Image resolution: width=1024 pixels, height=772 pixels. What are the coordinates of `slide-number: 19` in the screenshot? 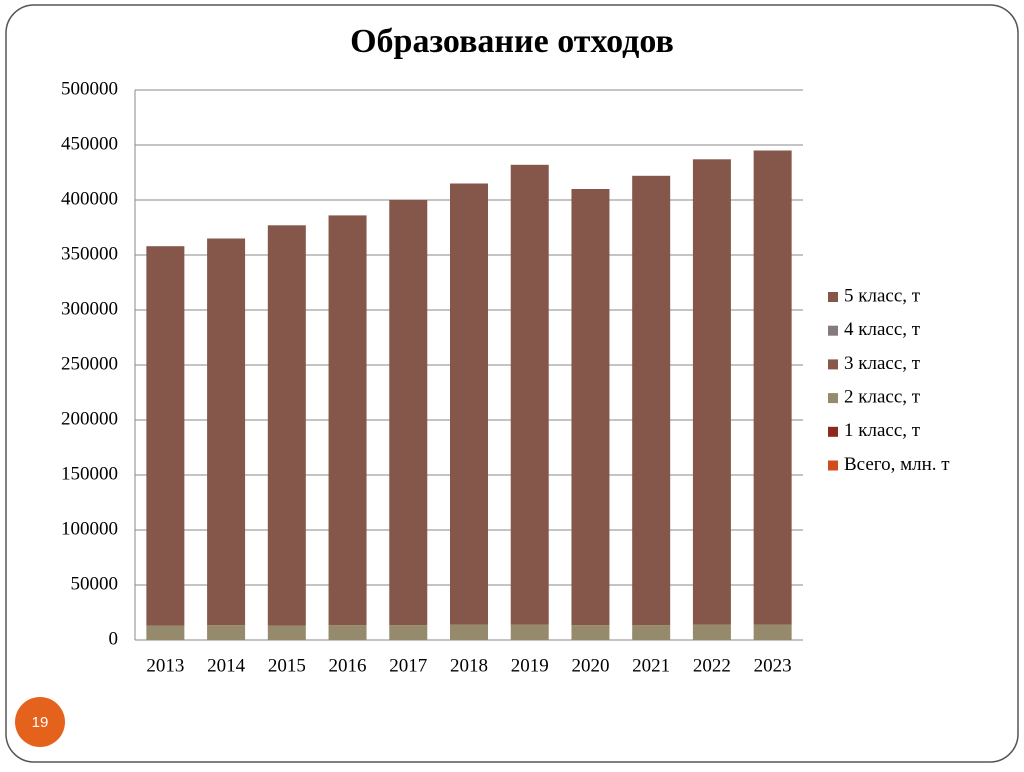 It's located at (40, 722).